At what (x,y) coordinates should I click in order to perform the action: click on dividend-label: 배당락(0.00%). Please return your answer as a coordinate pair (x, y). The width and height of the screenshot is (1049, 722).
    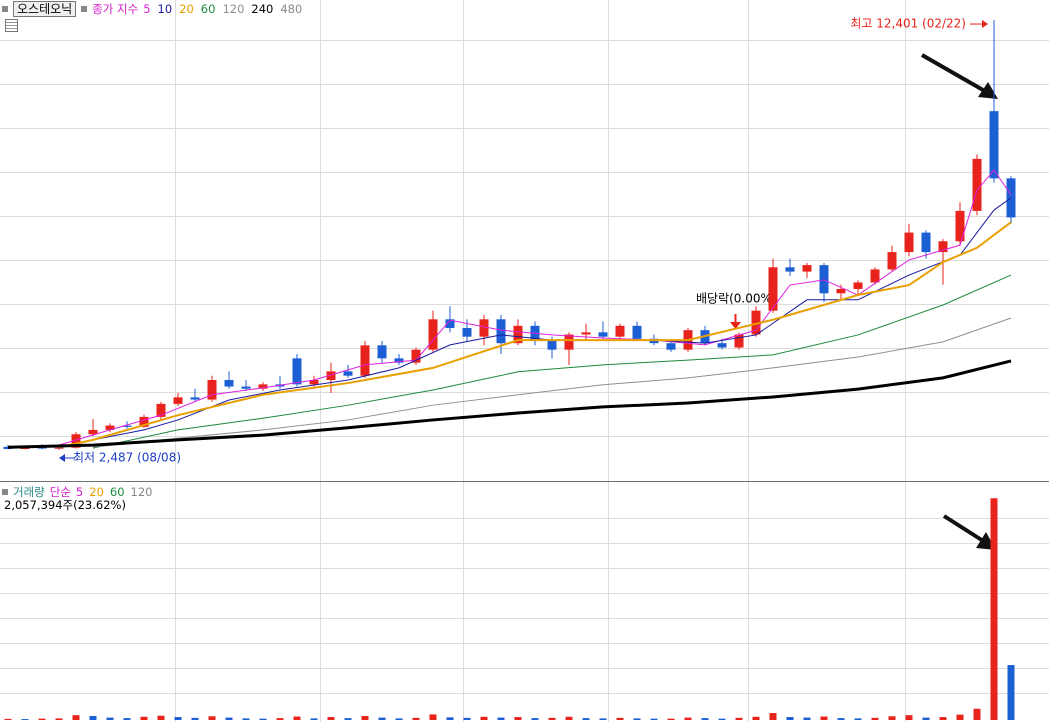
    Looking at the image, I should click on (736, 299).